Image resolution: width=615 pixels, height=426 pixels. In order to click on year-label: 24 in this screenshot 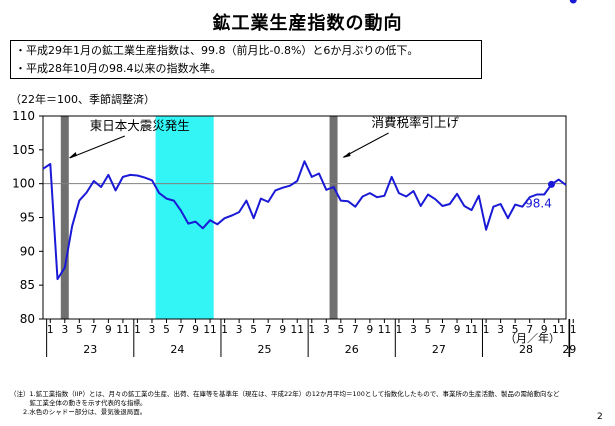, I will do `click(177, 349)`.